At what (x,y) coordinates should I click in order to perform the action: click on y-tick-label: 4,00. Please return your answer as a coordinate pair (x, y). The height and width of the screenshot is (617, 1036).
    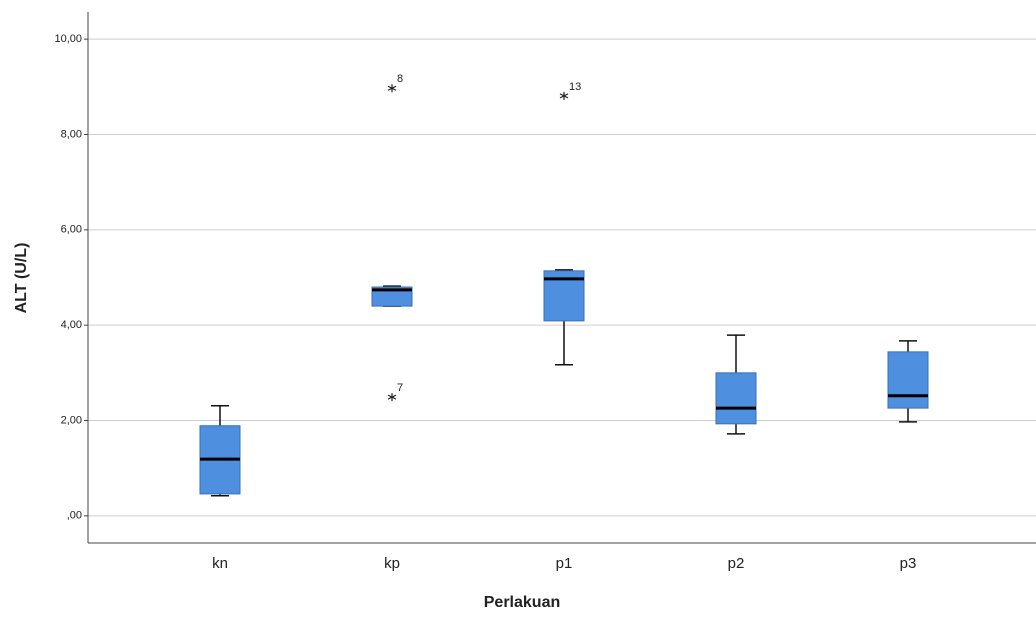
    Looking at the image, I should click on (71, 325).